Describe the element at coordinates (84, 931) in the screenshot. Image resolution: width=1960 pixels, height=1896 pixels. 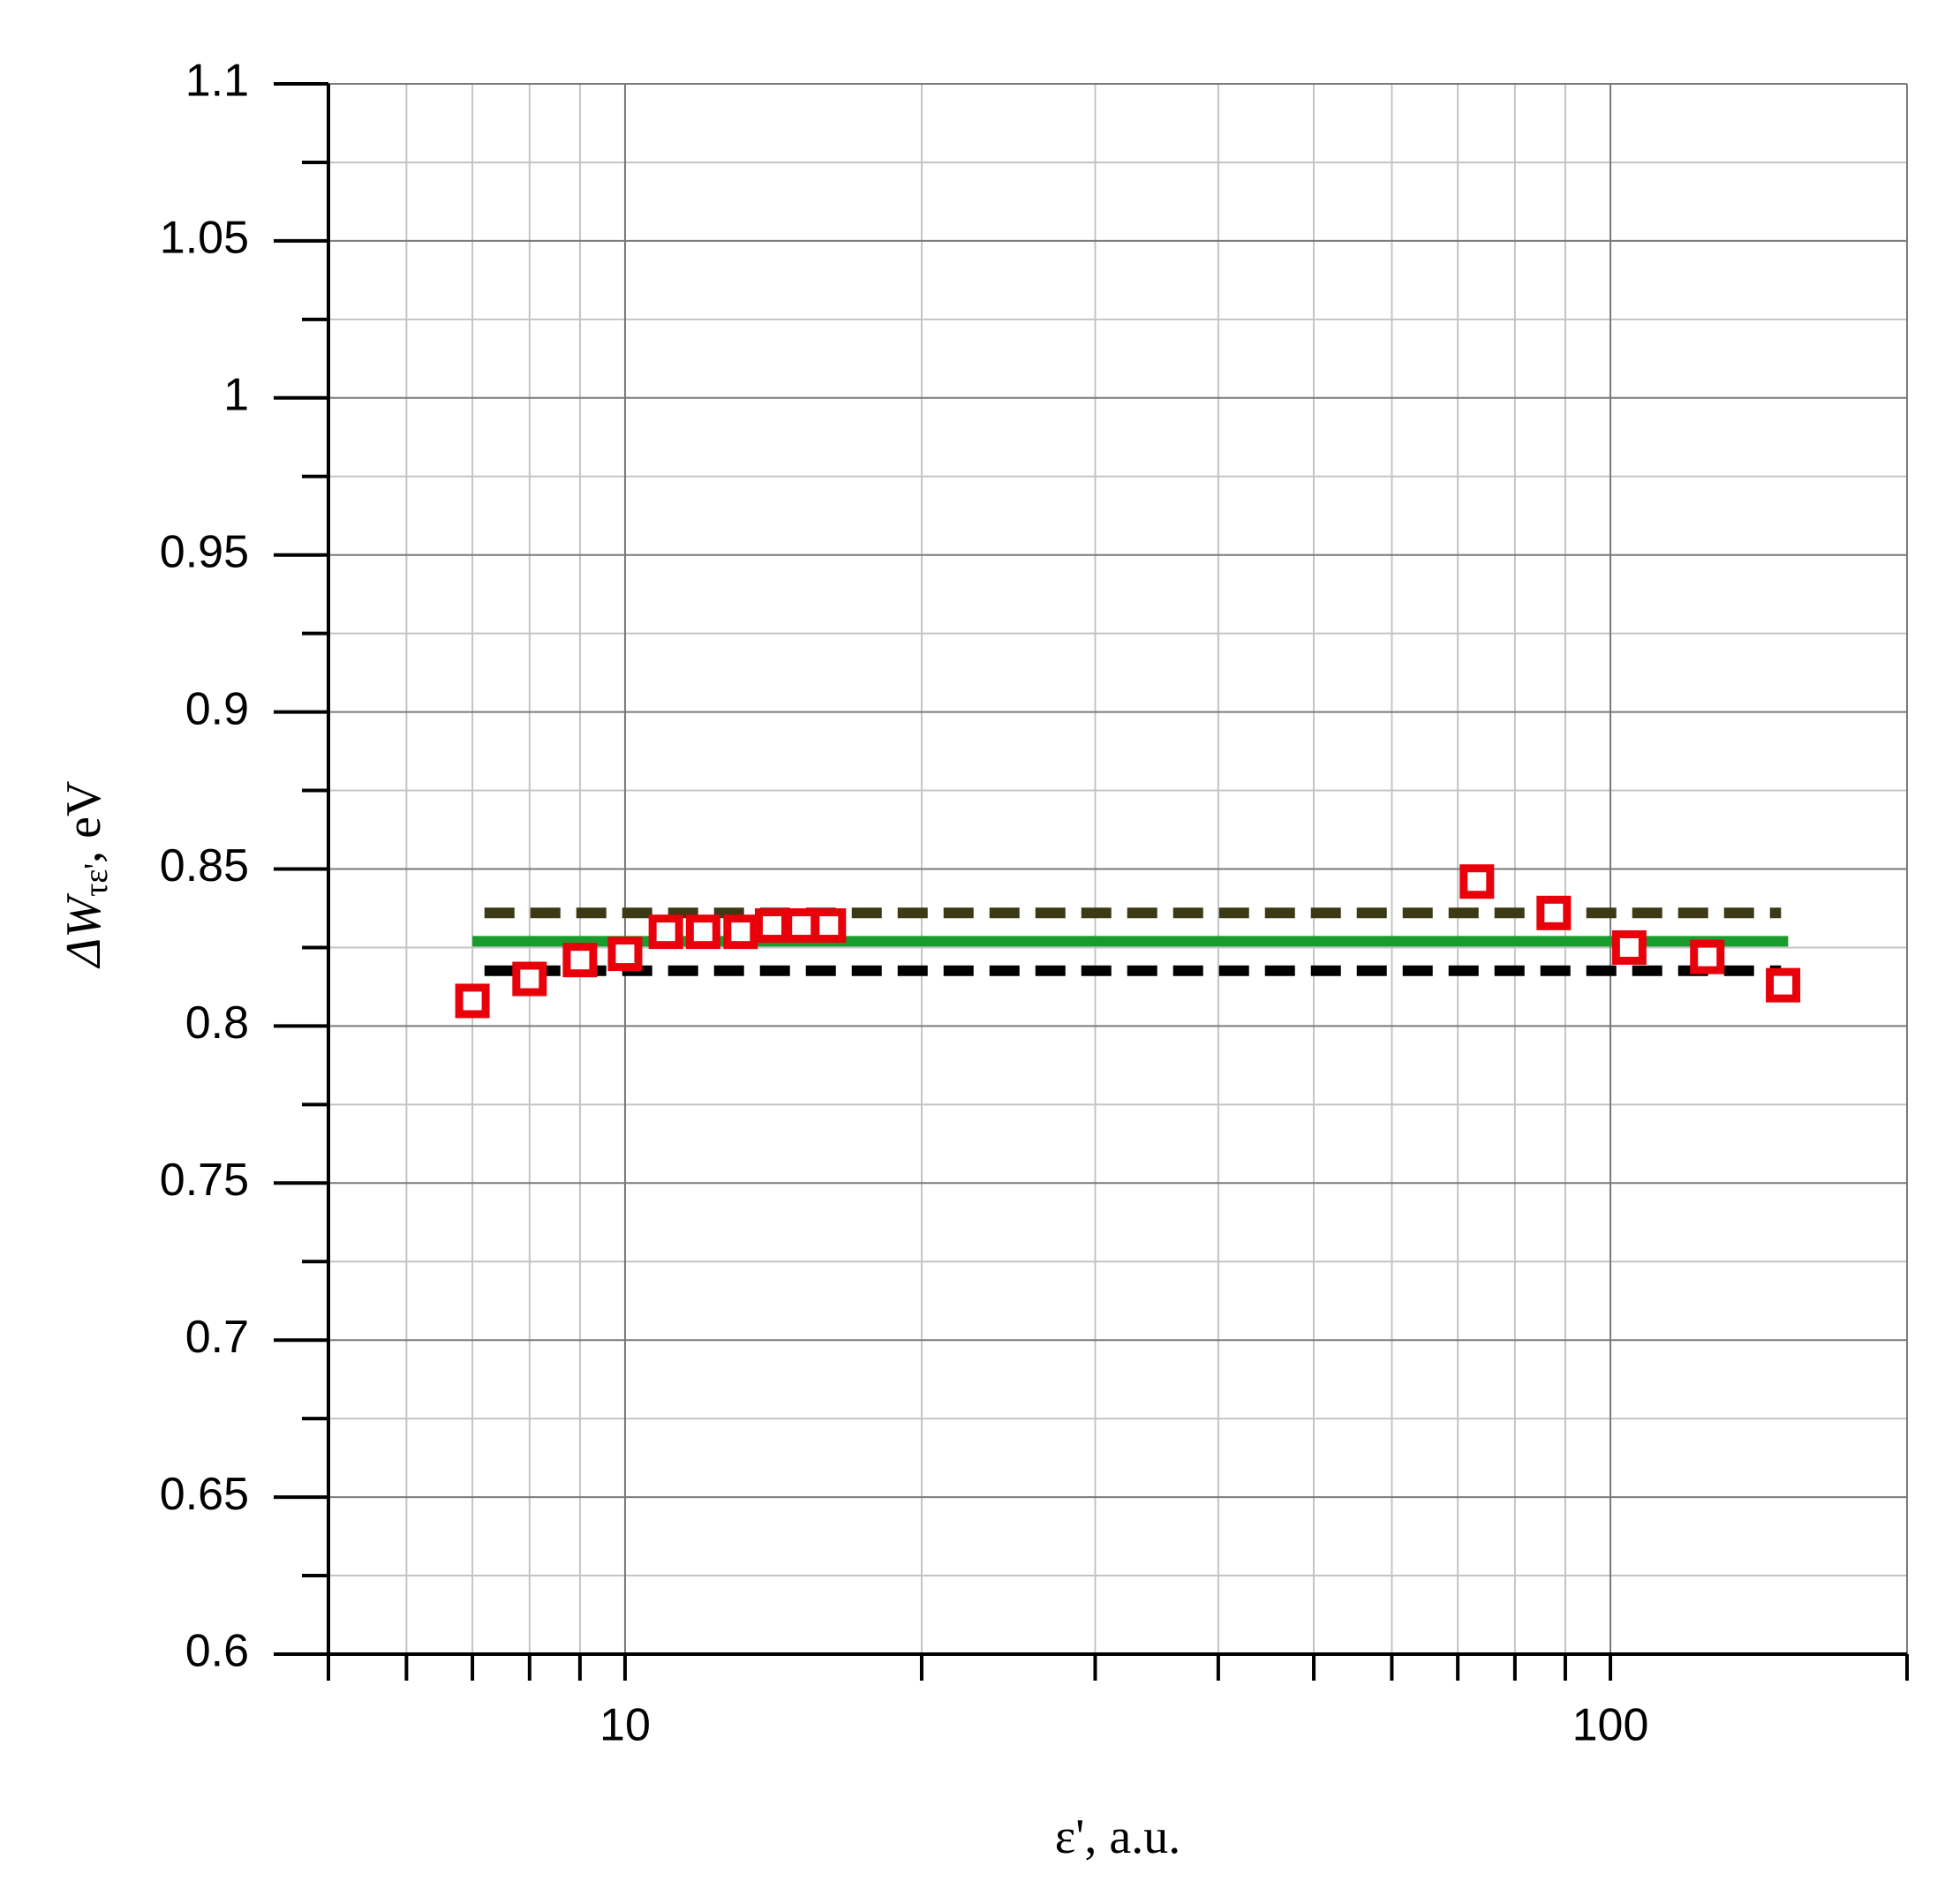
I see `y-axis-title-main: ΔW` at that location.